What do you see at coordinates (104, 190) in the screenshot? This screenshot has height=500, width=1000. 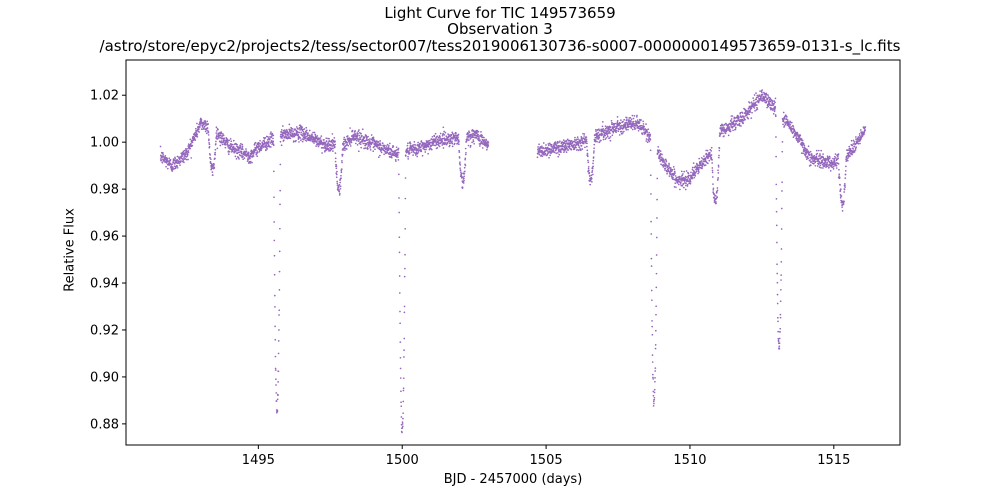 I see `y-tick-label: 0.98` at bounding box center [104, 190].